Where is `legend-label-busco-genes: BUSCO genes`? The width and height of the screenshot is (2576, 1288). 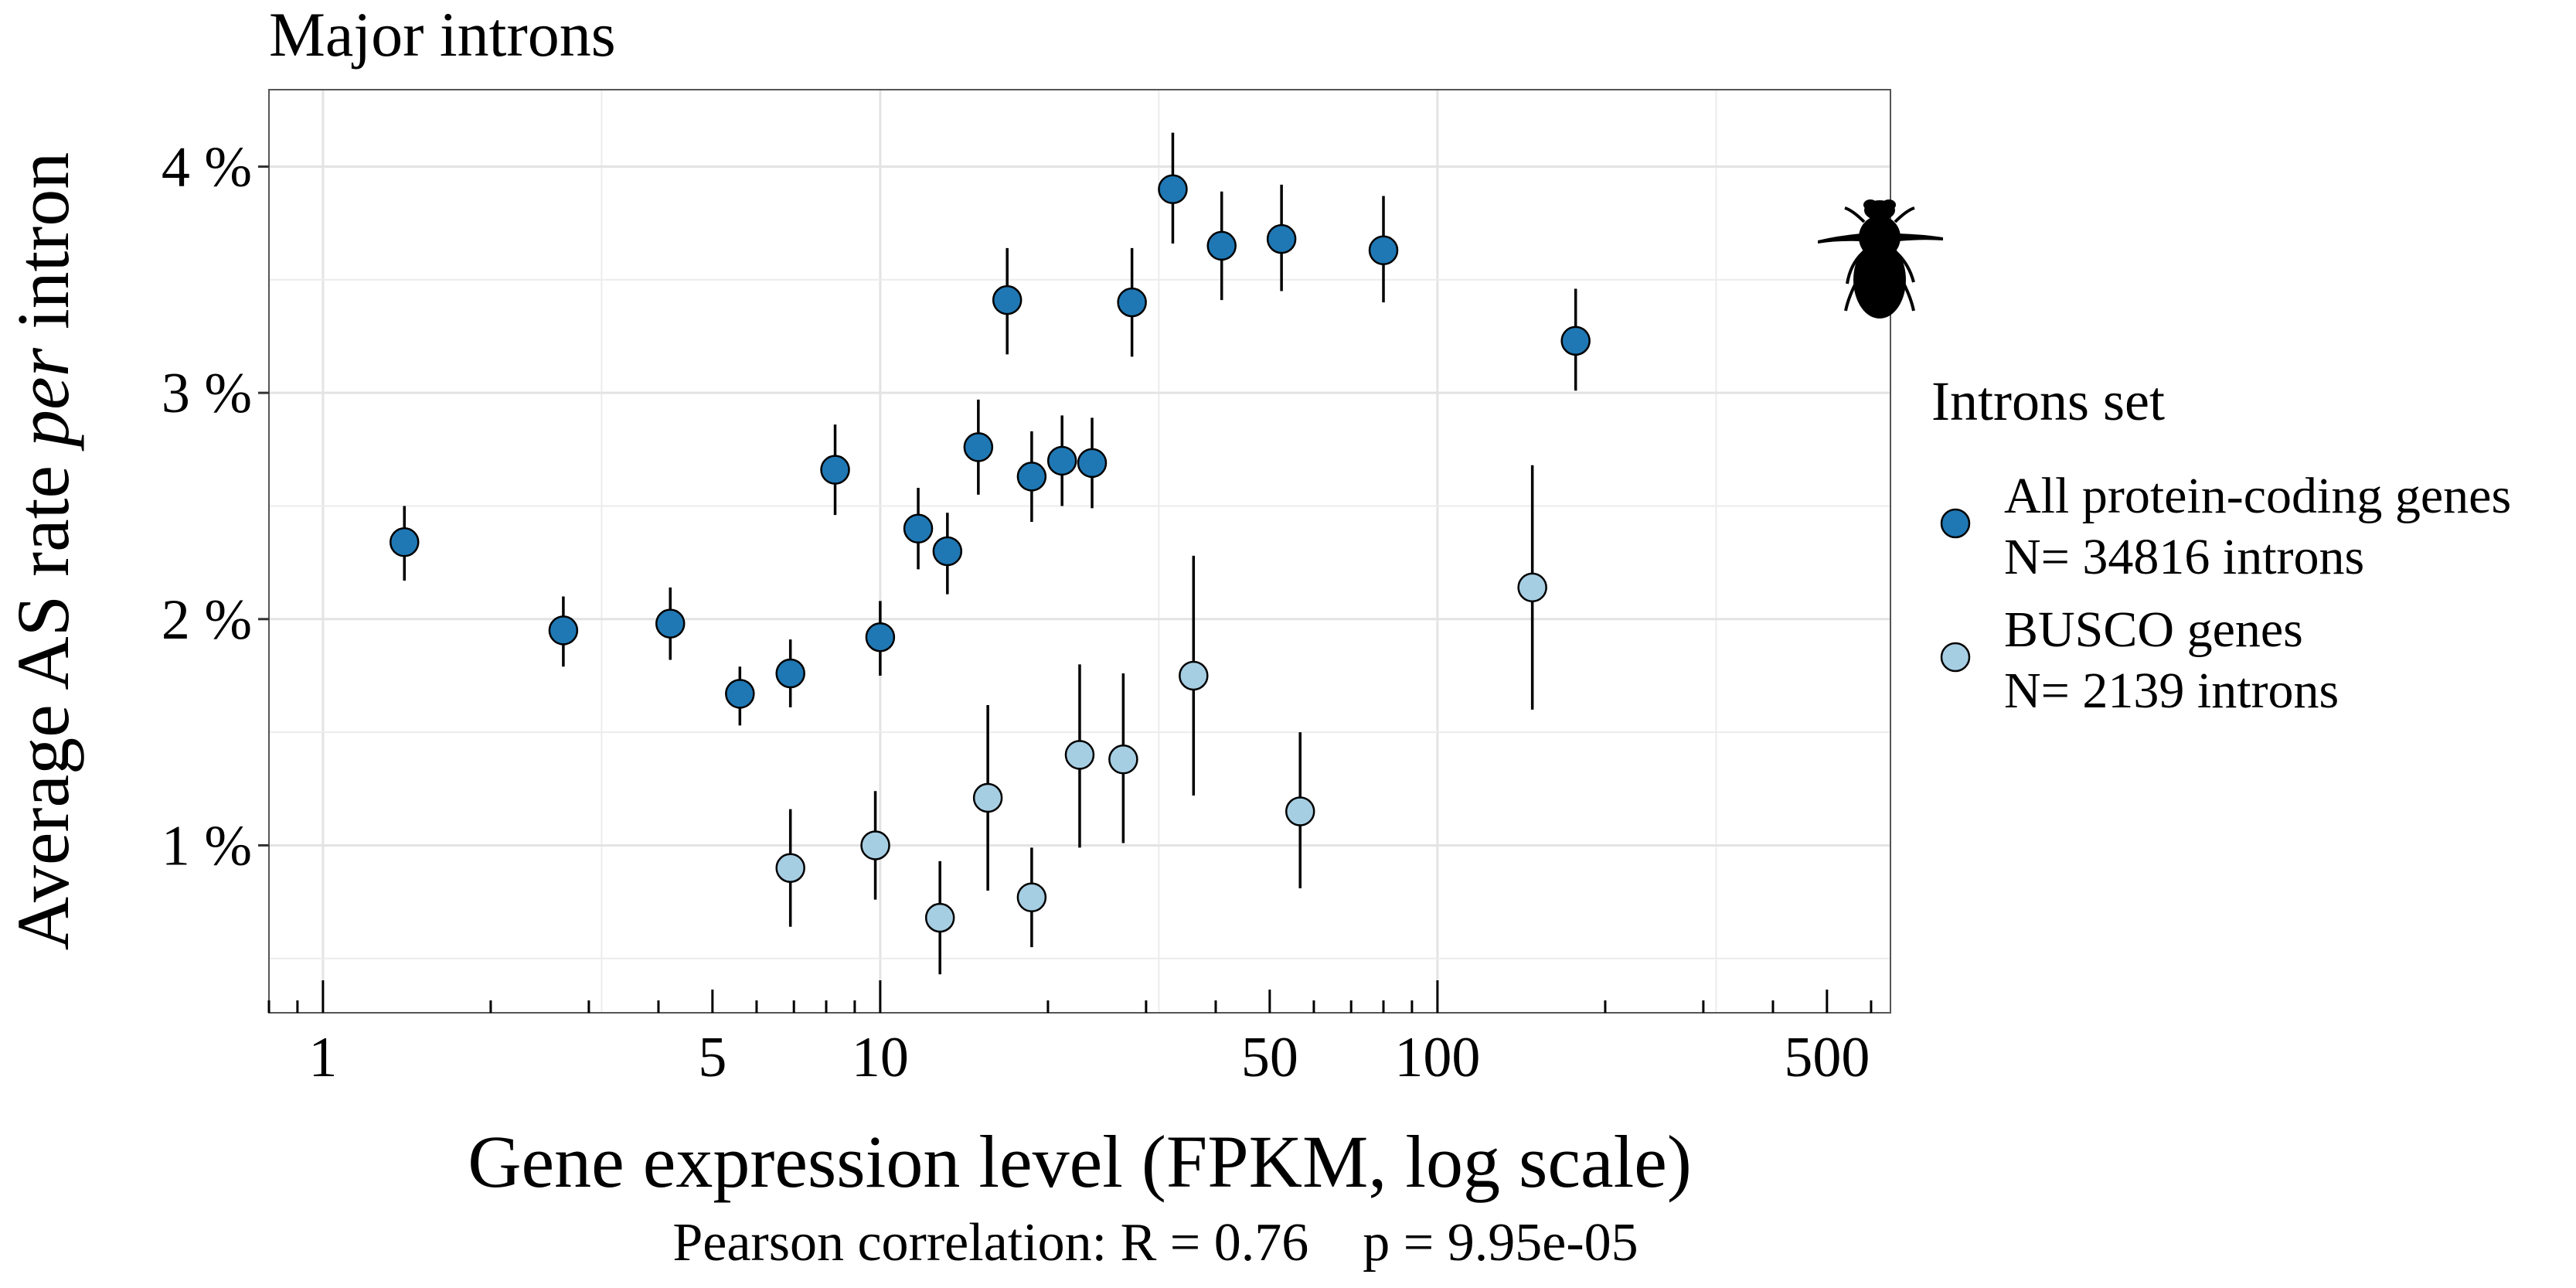 legend-label-busco-genes: BUSCO genes is located at coordinates (2153, 629).